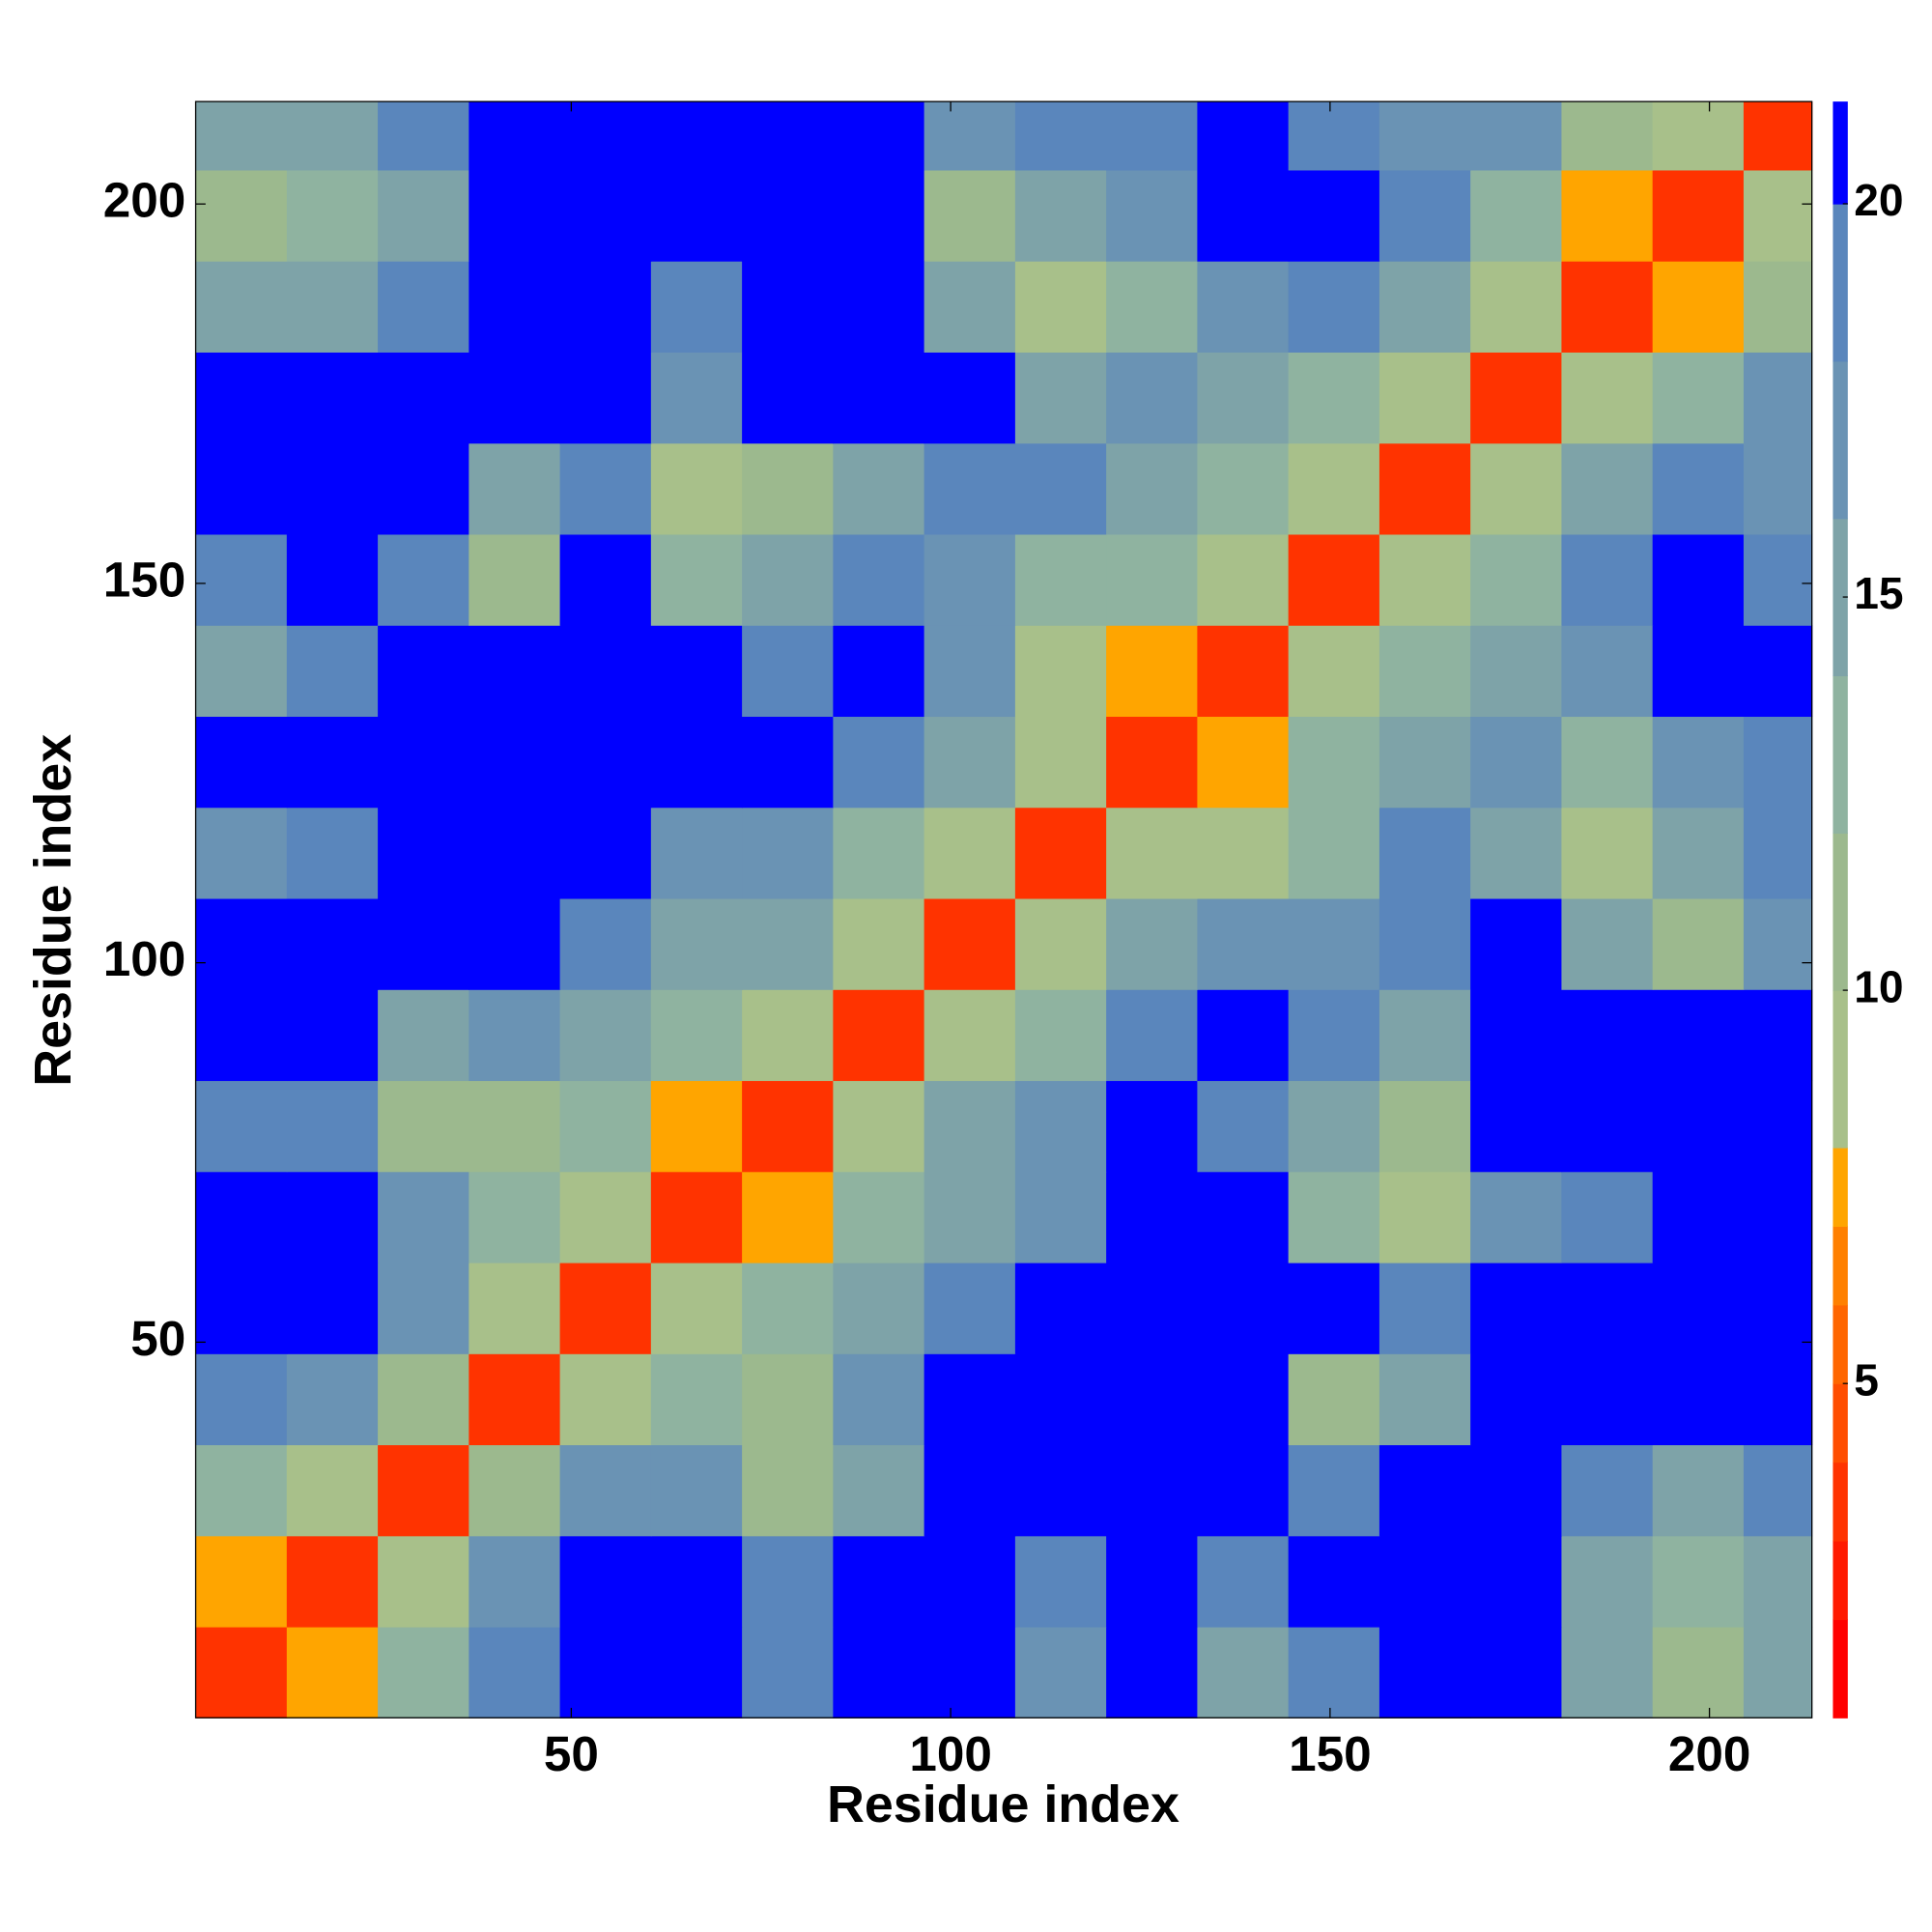 The width and height of the screenshot is (1932, 1932). What do you see at coordinates (571, 1753) in the screenshot?
I see `x-tick-label: 50` at bounding box center [571, 1753].